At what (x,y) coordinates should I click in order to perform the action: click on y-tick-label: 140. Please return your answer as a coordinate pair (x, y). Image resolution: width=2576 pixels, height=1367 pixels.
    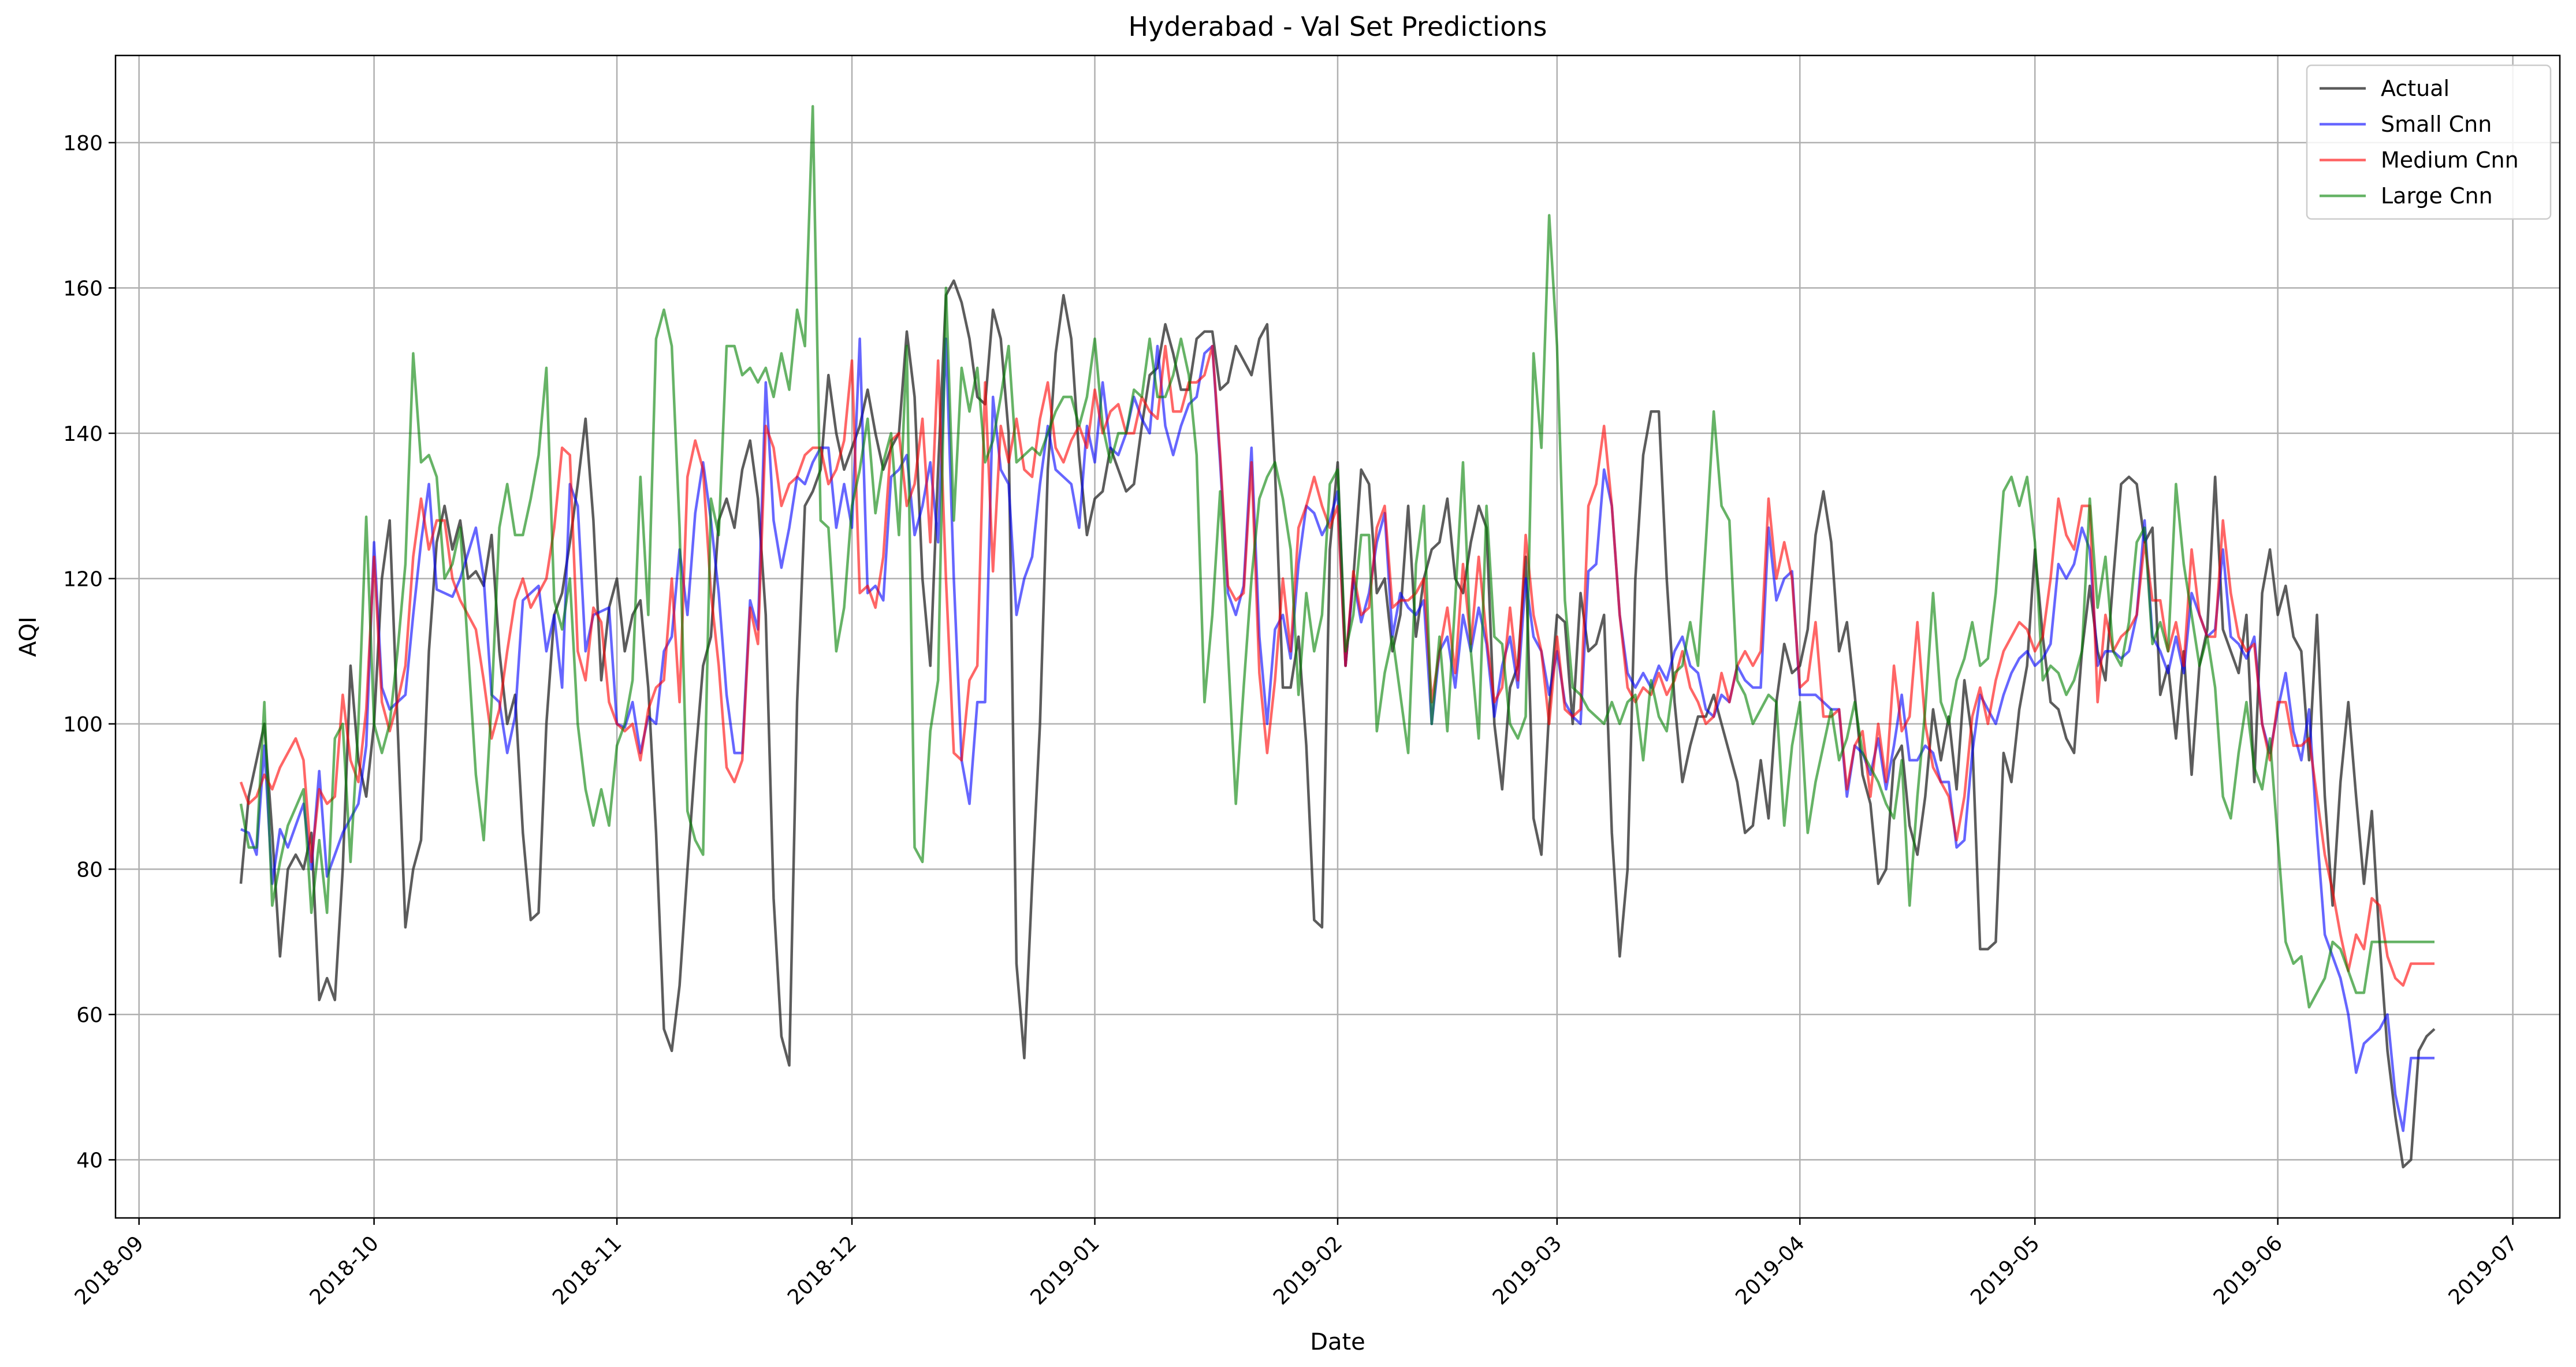
    Looking at the image, I should click on (83, 434).